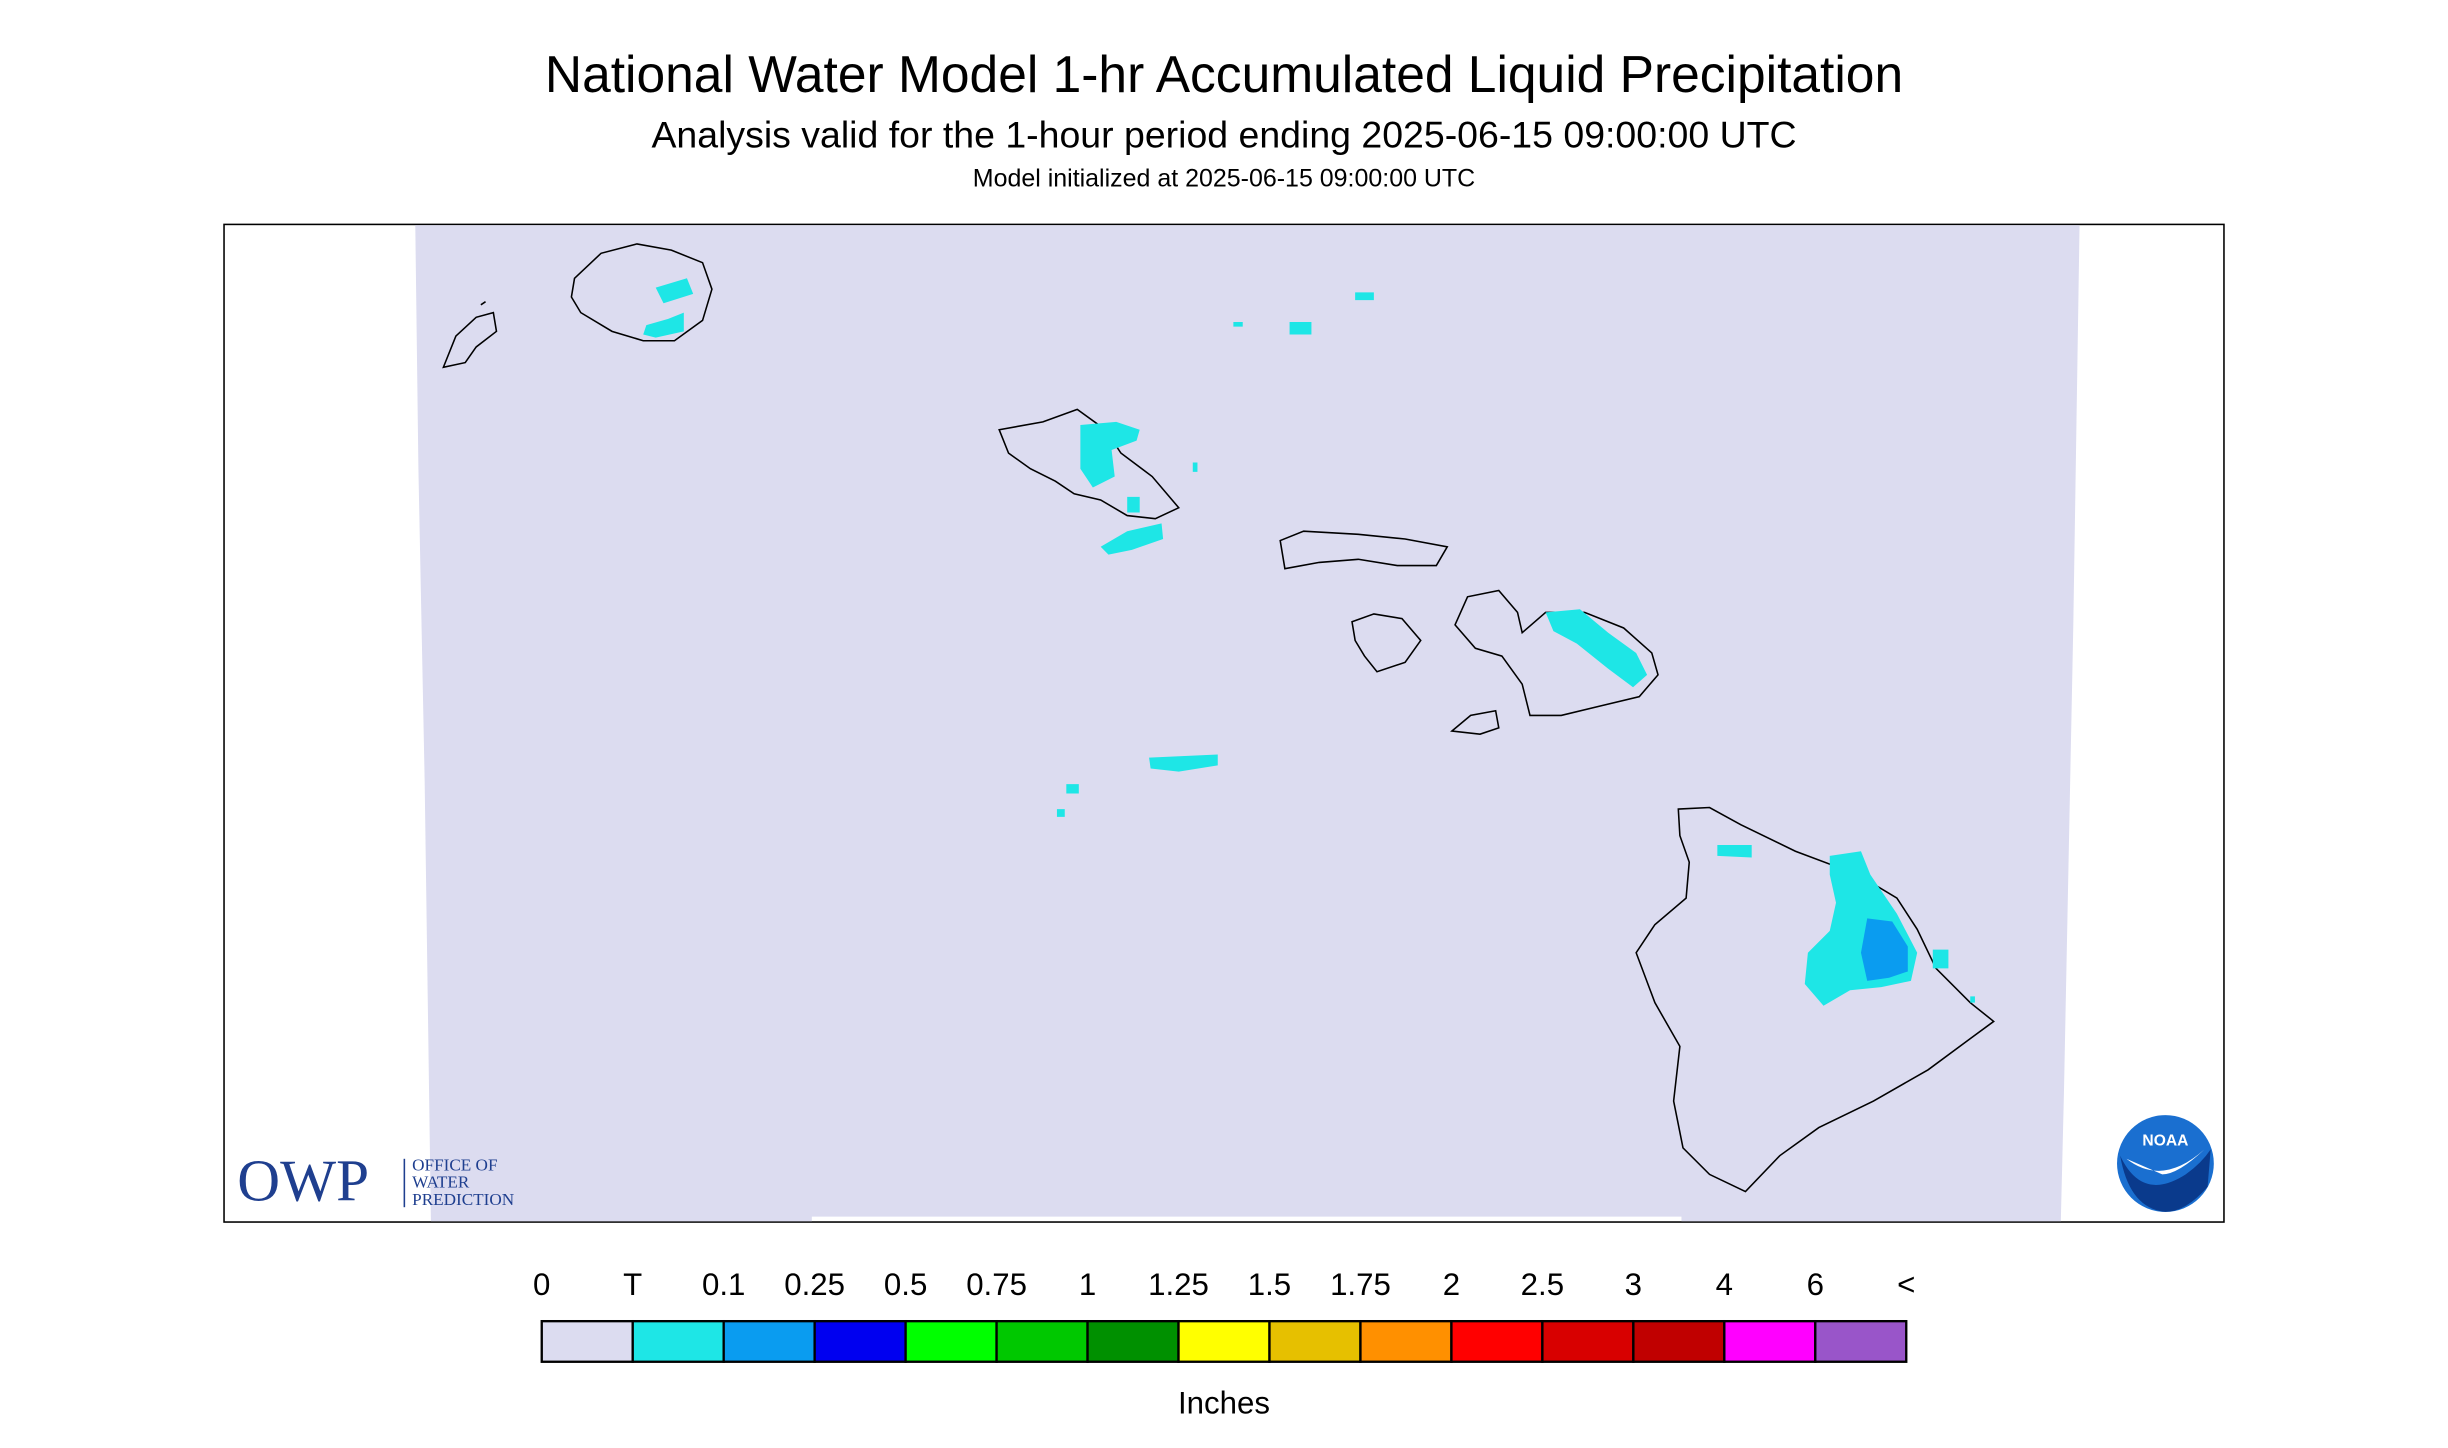  What do you see at coordinates (1364, 550) in the screenshot?
I see `molokai` at bounding box center [1364, 550].